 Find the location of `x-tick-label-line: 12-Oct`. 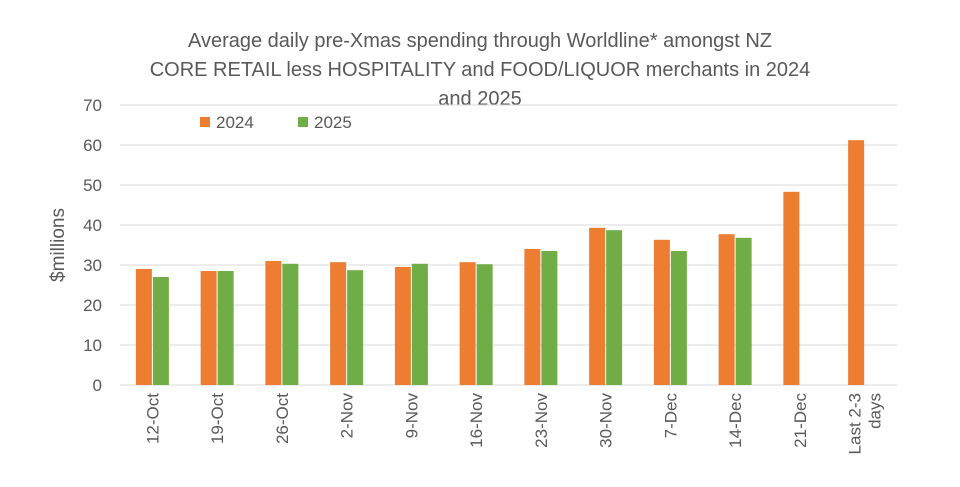

x-tick-label-line: 12-Oct is located at coordinates (152, 418).